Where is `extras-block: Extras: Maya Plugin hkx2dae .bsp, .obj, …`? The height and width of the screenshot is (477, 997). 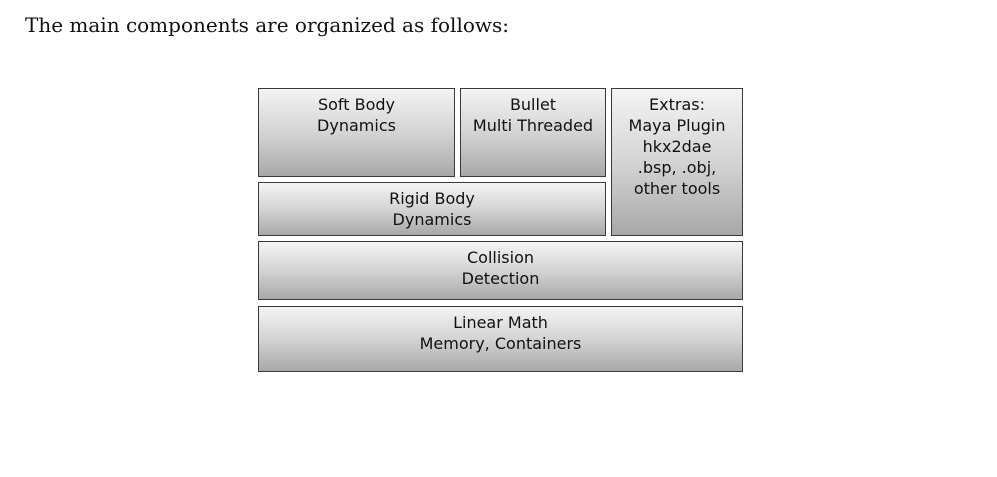
extras-block: Extras: Maya Plugin hkx2dae .bsp, .obj, … is located at coordinates (677, 162).